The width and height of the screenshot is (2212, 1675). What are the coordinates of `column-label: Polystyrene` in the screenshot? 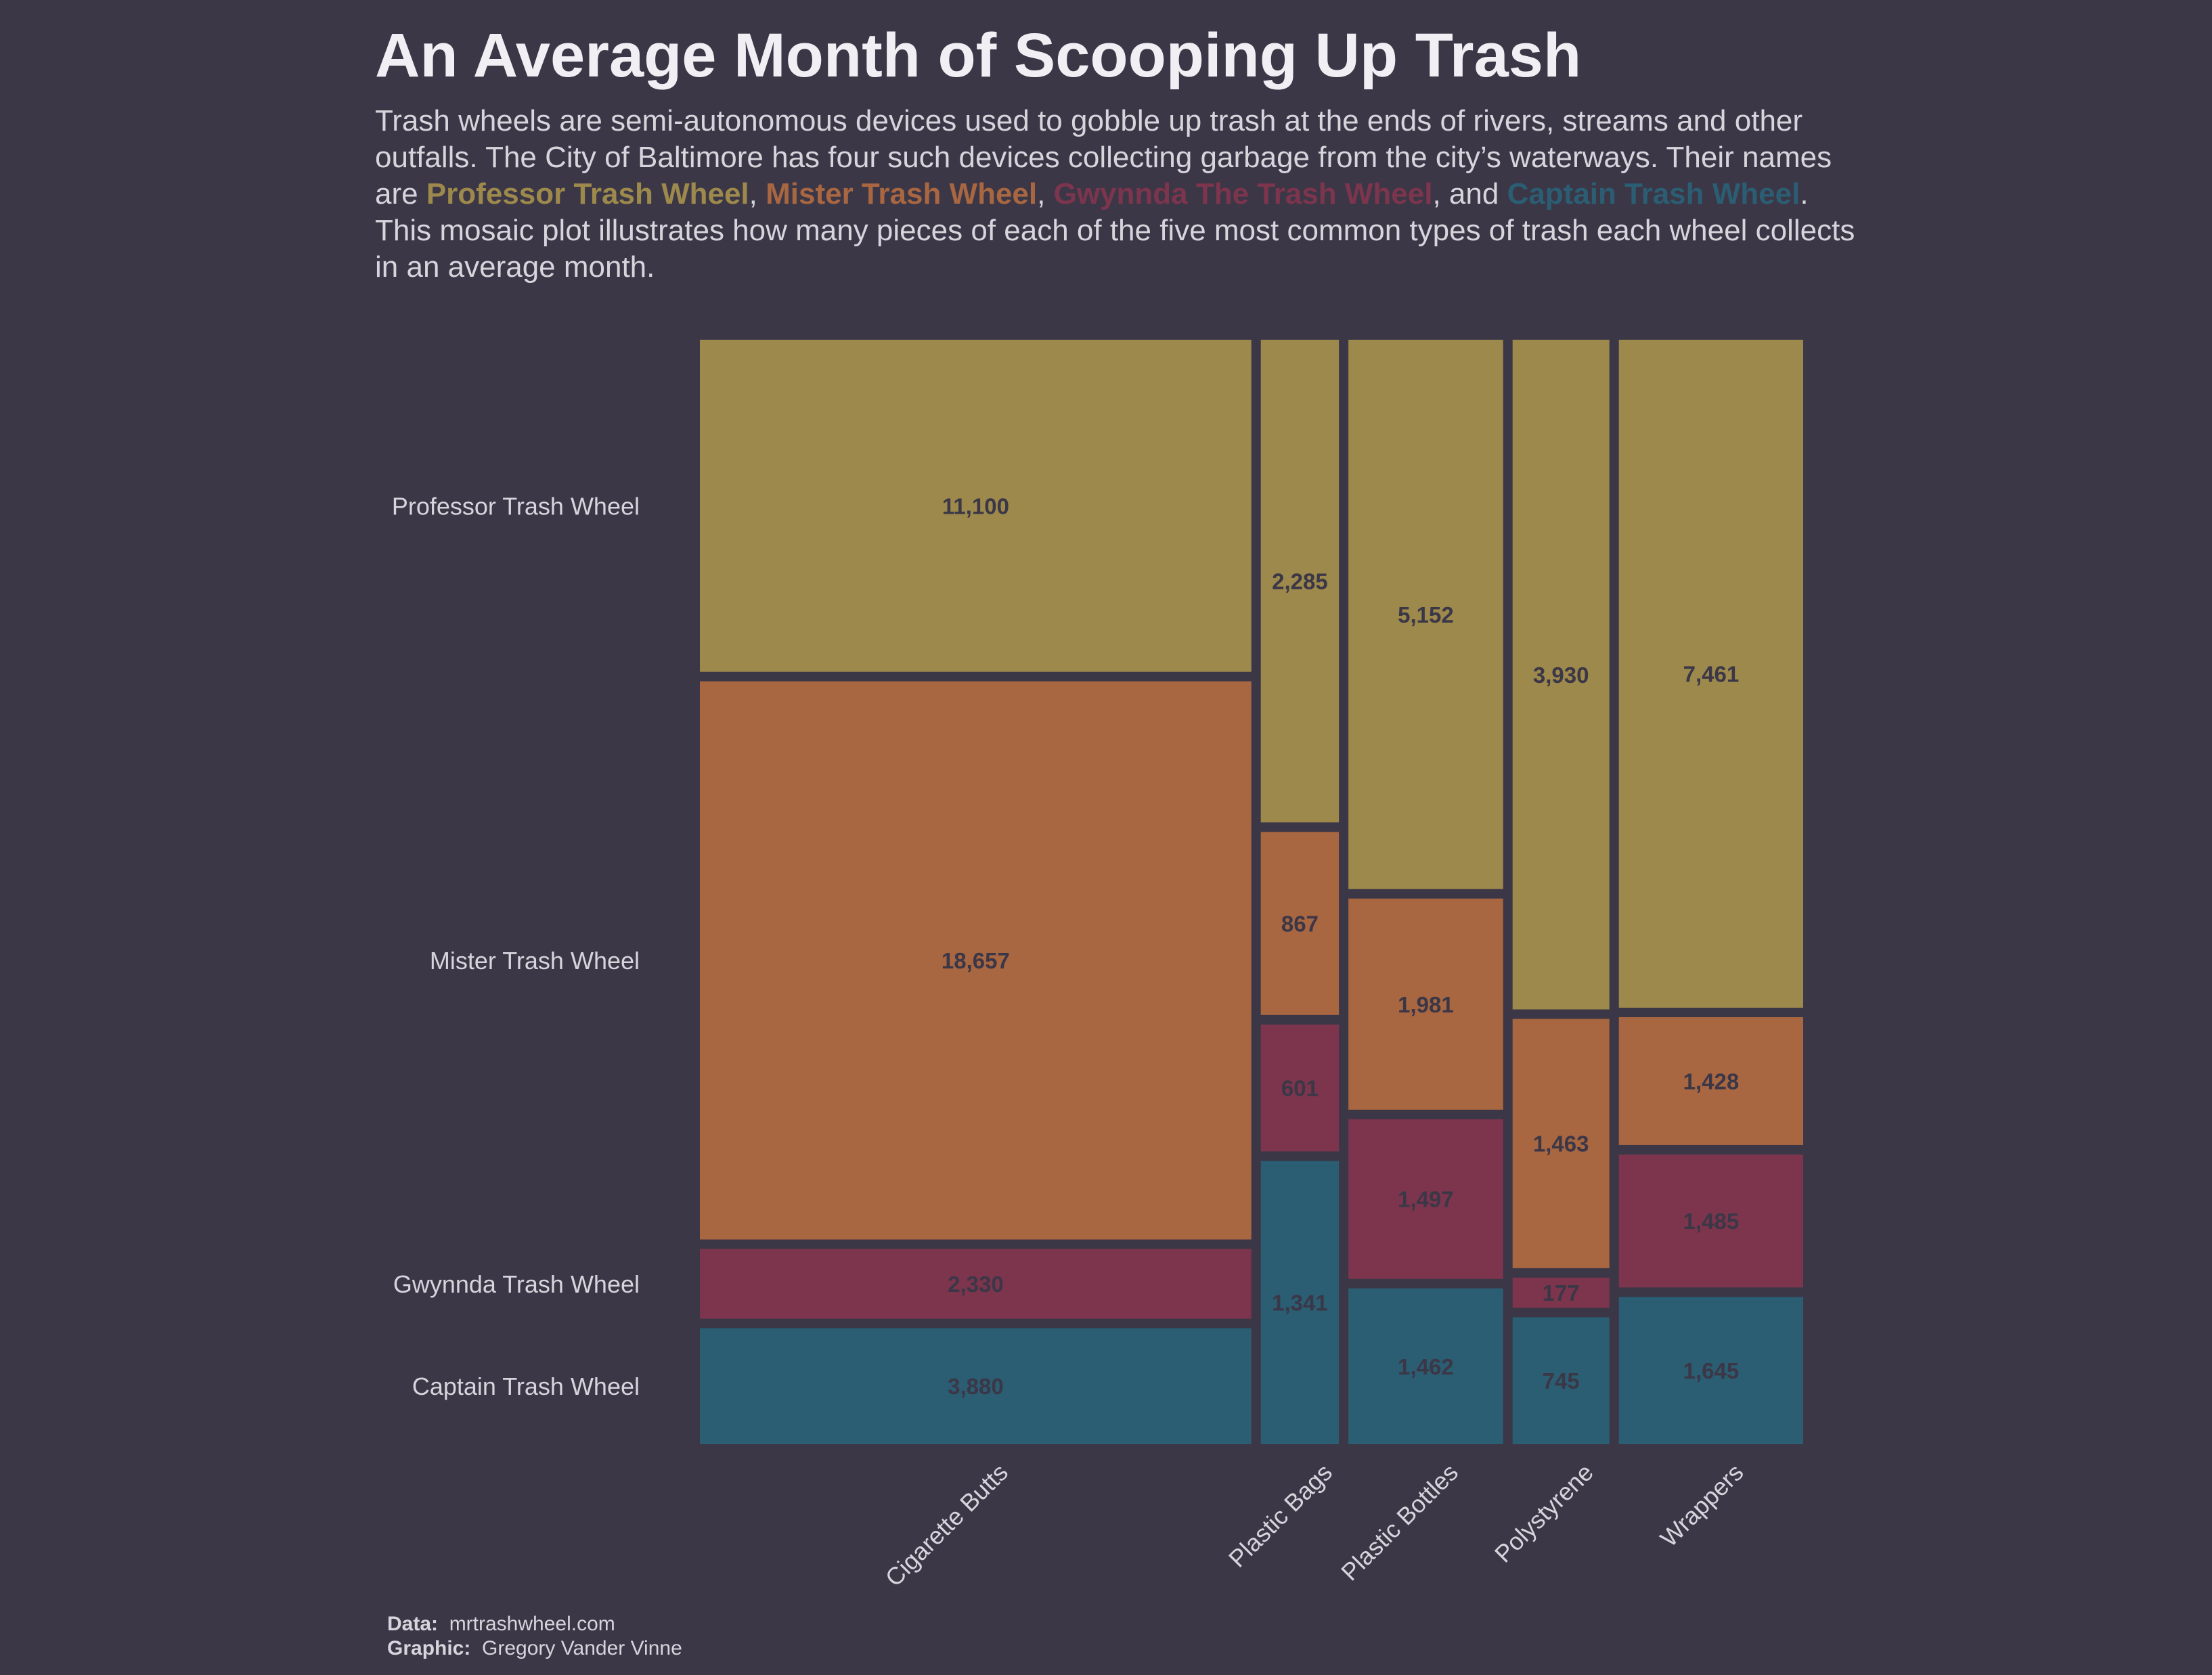 It's located at (1544, 1513).